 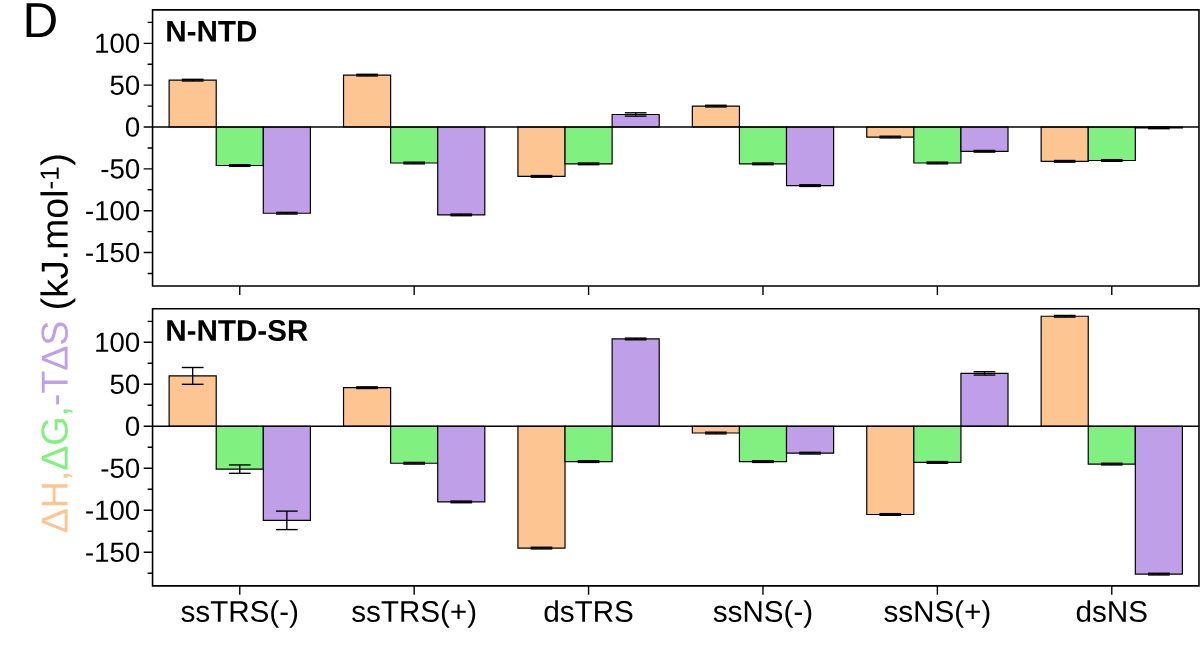 What do you see at coordinates (58, 231) in the screenshot?
I see `y-axis-title: (kJ.mol$^{-1}$)` at bounding box center [58, 231].